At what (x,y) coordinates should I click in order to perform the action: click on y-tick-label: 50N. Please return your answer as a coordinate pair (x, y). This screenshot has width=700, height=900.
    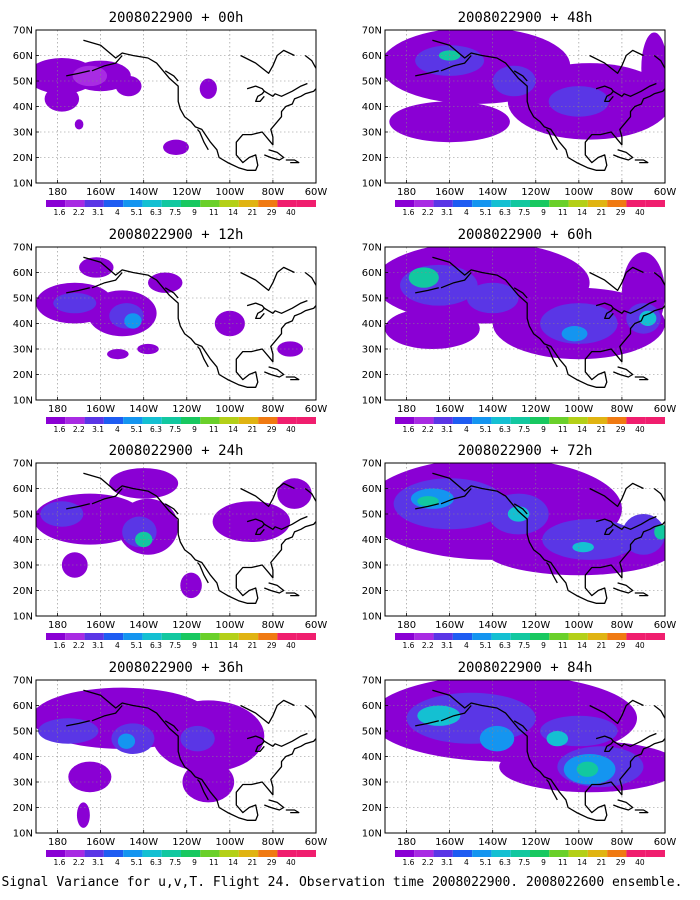
    Looking at the image, I should click on (372, 515).